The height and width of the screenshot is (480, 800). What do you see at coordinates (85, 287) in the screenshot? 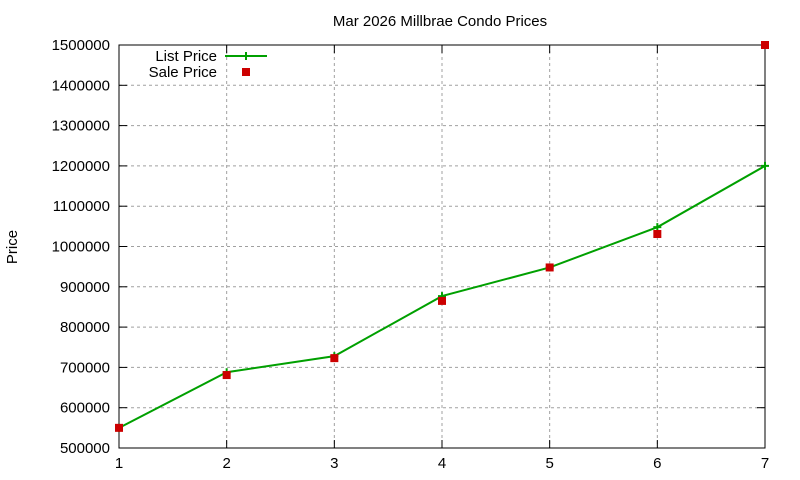
I see `y-tick-label: 900000` at bounding box center [85, 287].